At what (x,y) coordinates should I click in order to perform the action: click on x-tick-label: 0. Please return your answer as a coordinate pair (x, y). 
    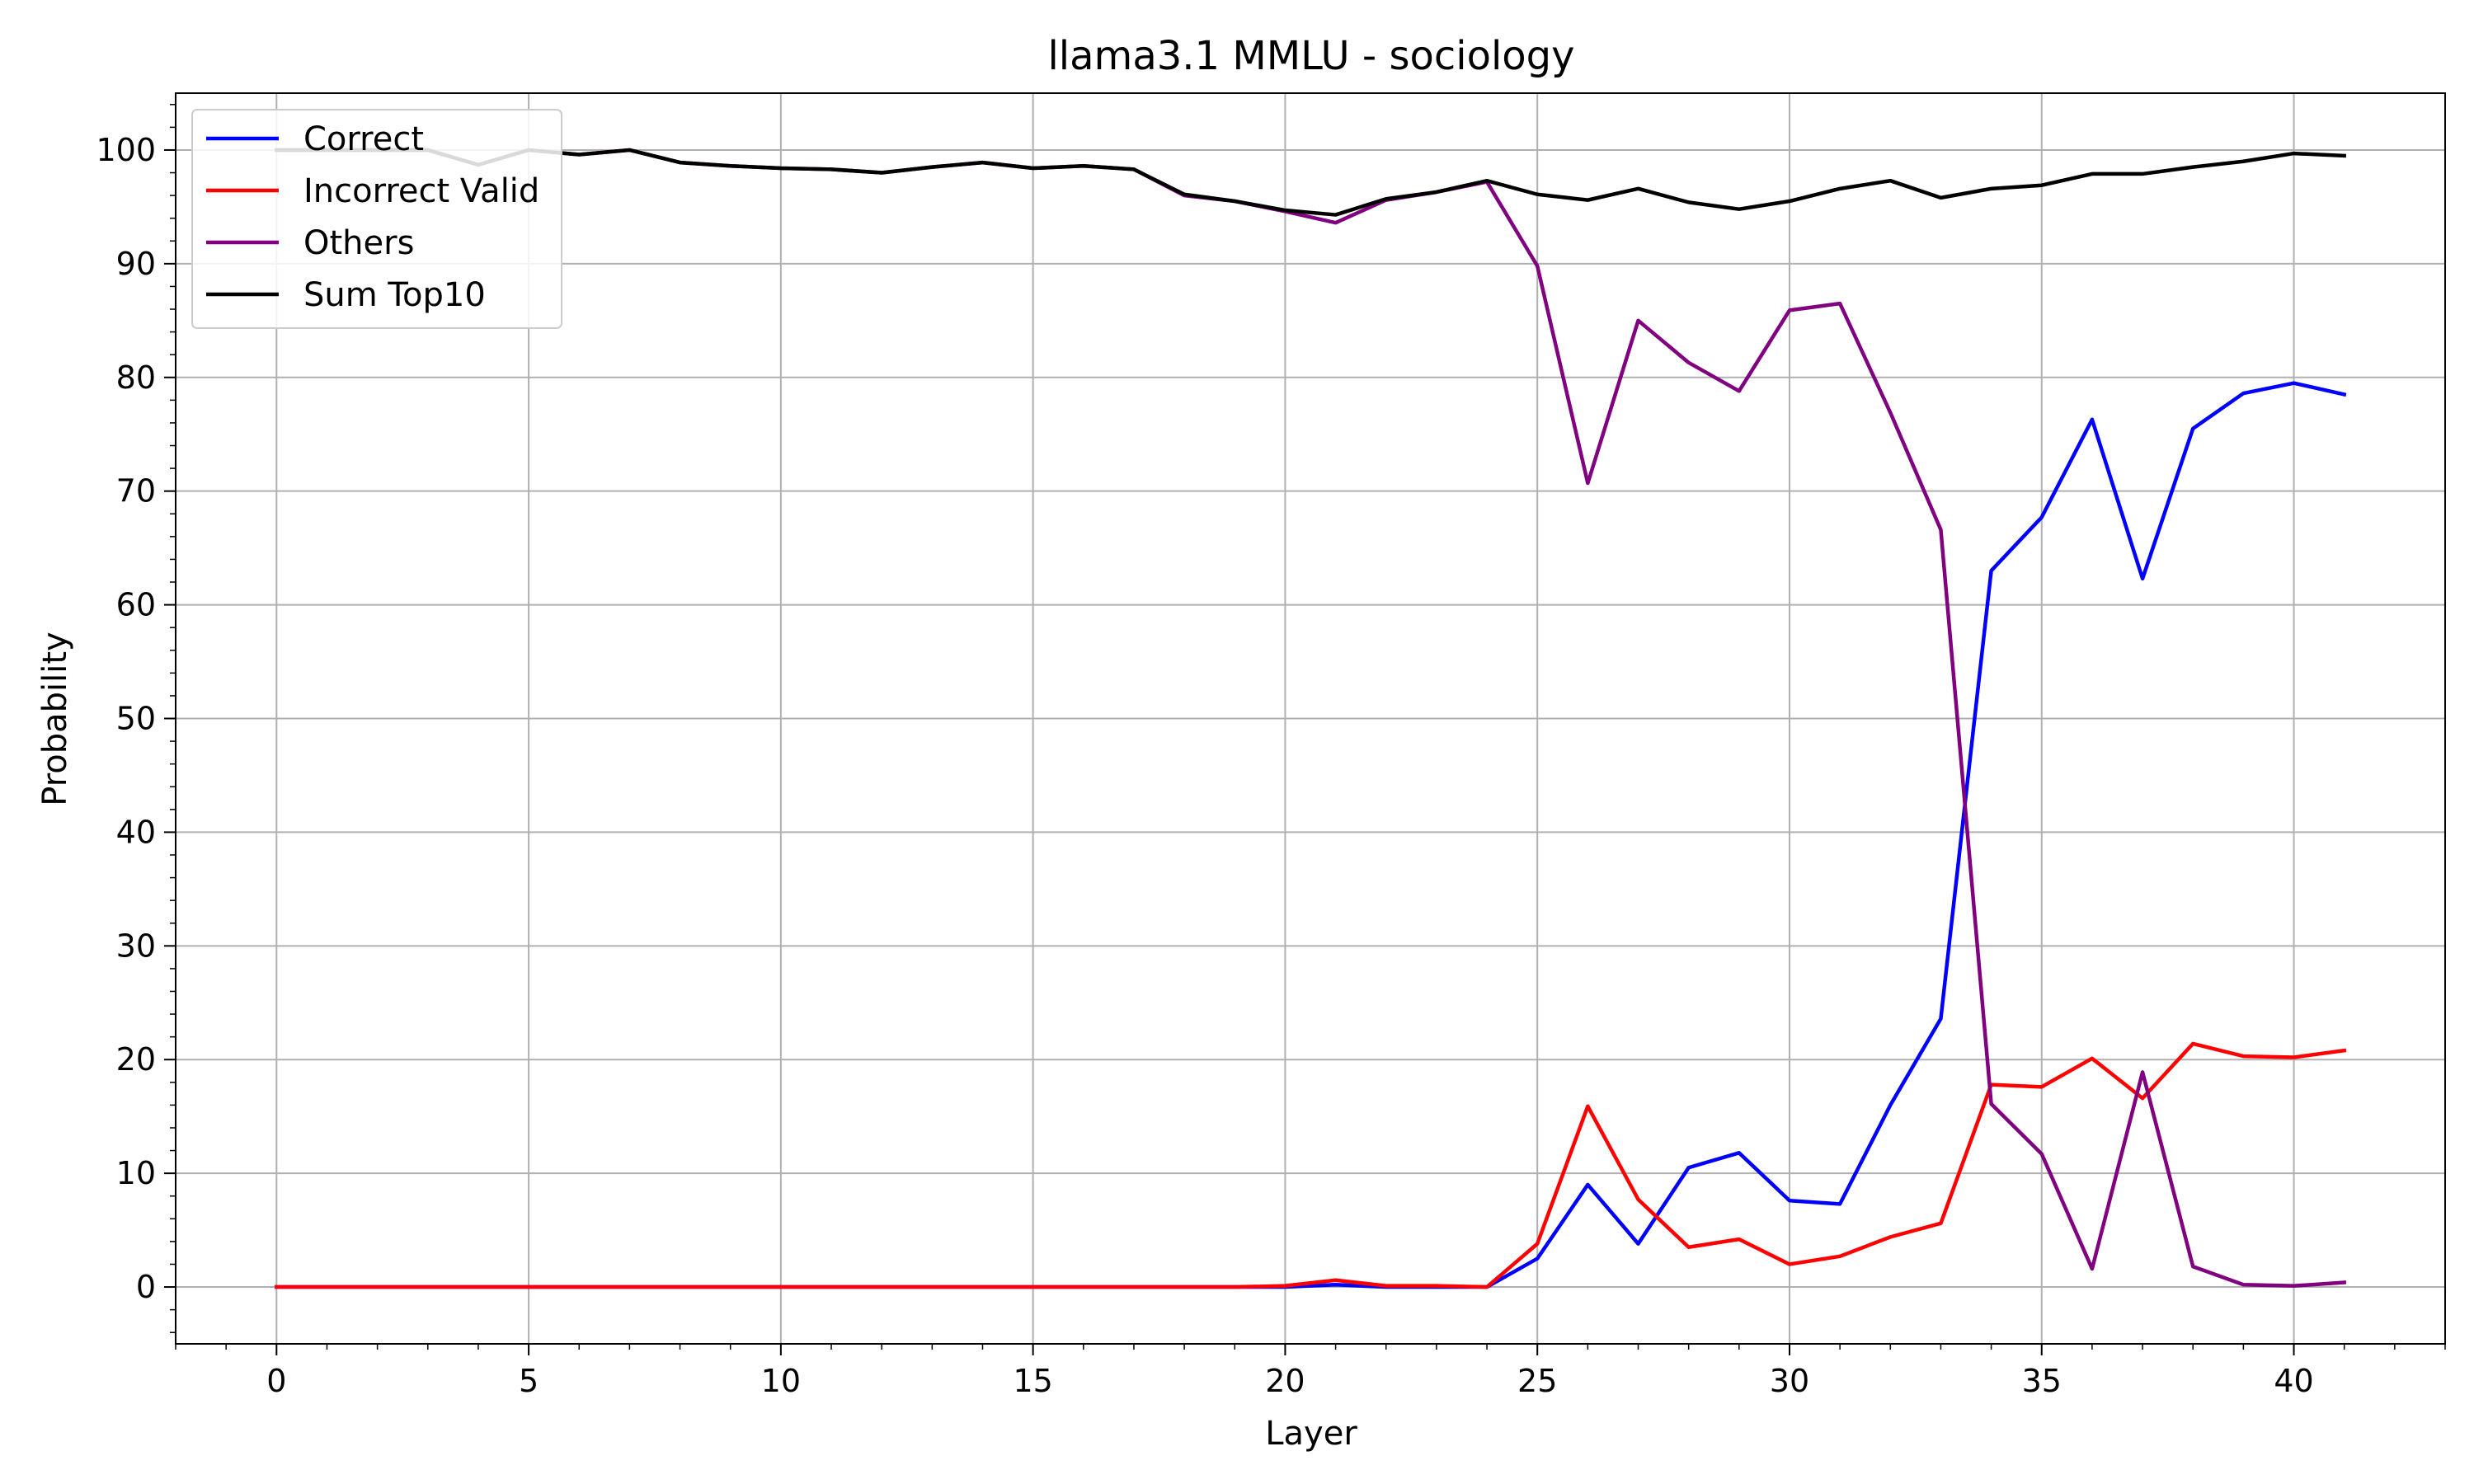
    Looking at the image, I should click on (276, 1381).